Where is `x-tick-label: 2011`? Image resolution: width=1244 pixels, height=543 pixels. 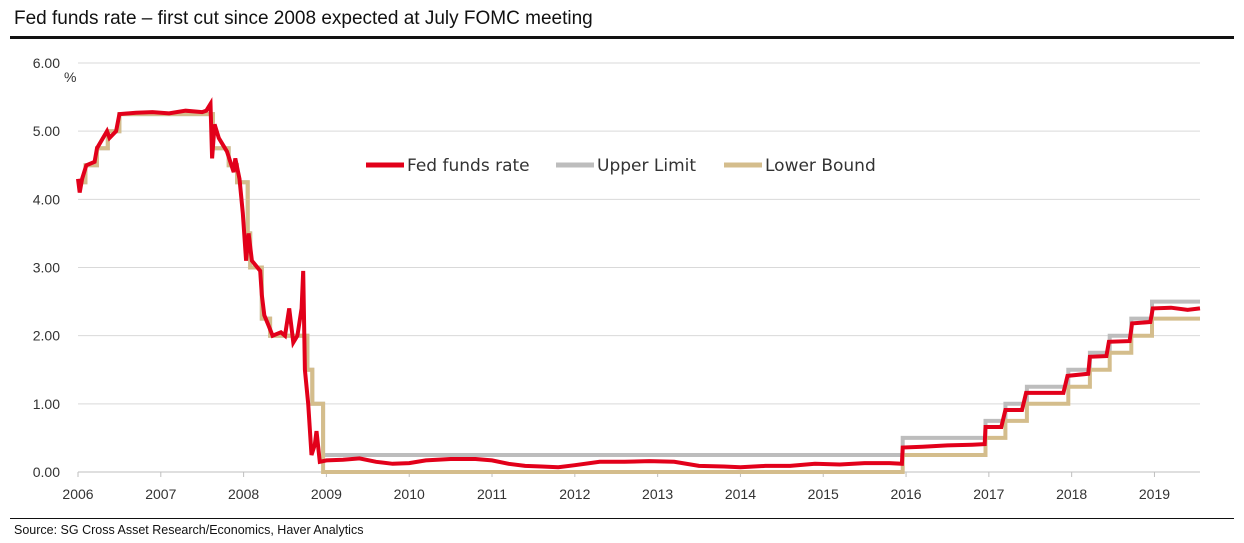
x-tick-label: 2011 is located at coordinates (492, 494).